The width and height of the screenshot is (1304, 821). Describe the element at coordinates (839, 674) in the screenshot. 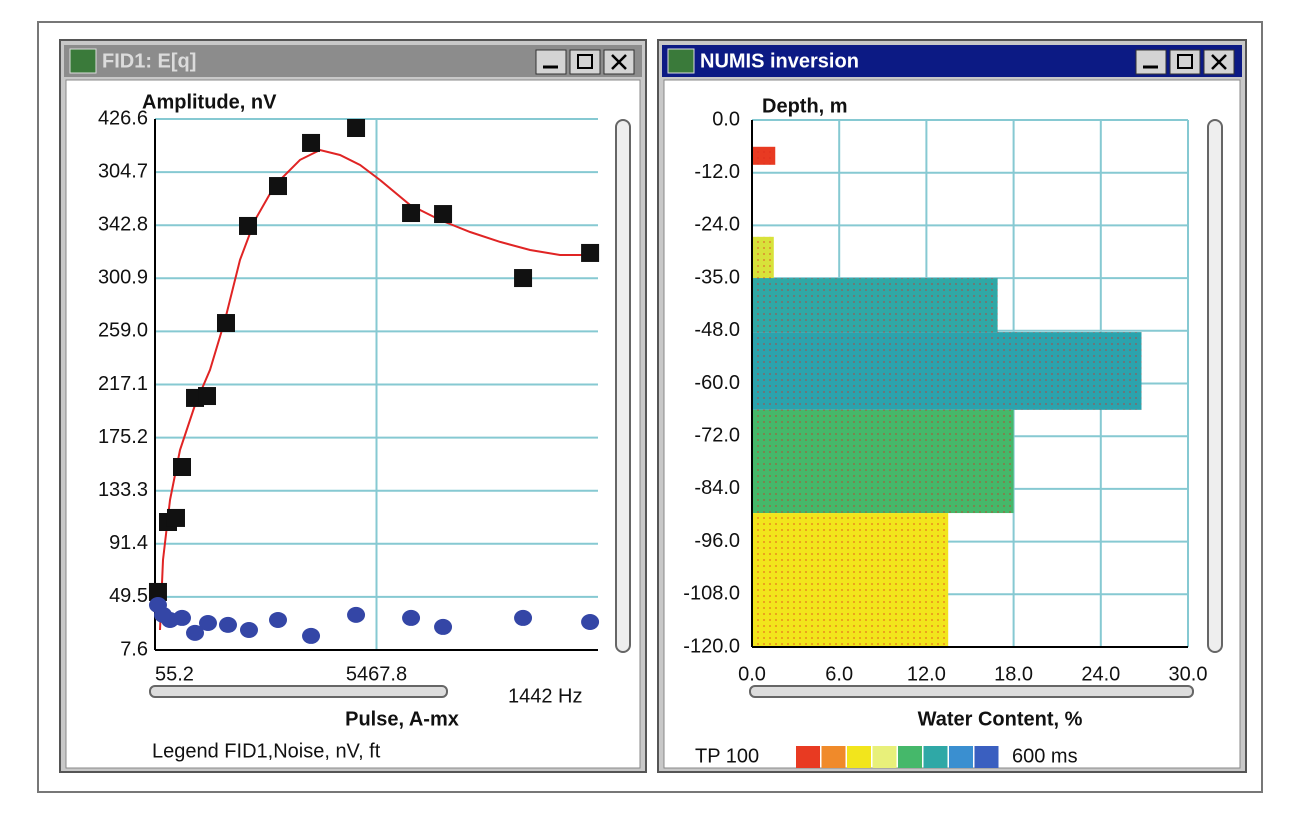

I see `x-tick-label: 6.0` at that location.